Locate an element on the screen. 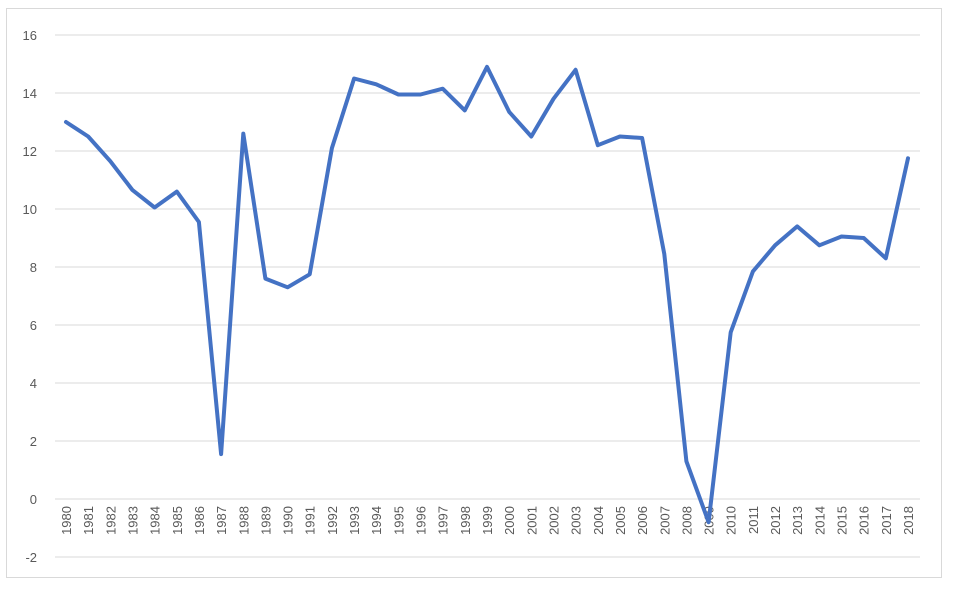 The image size is (953, 593). x-tick-label: 2008 is located at coordinates (686, 520).